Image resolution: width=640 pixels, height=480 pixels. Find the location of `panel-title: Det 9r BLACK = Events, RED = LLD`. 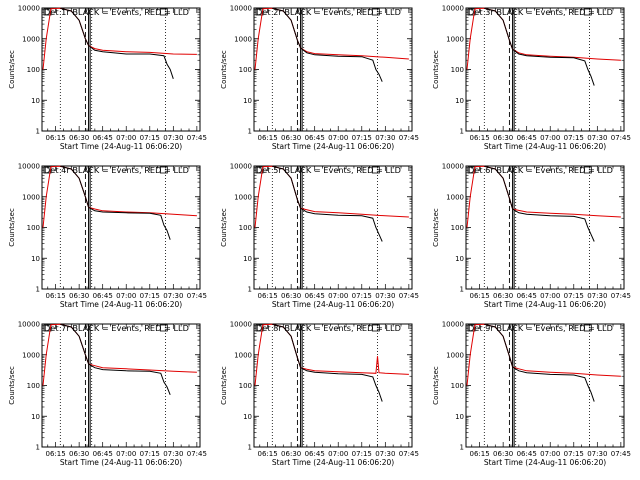

panel-title: Det 9r BLACK = Events, RED = LLD is located at coordinates (540, 328).